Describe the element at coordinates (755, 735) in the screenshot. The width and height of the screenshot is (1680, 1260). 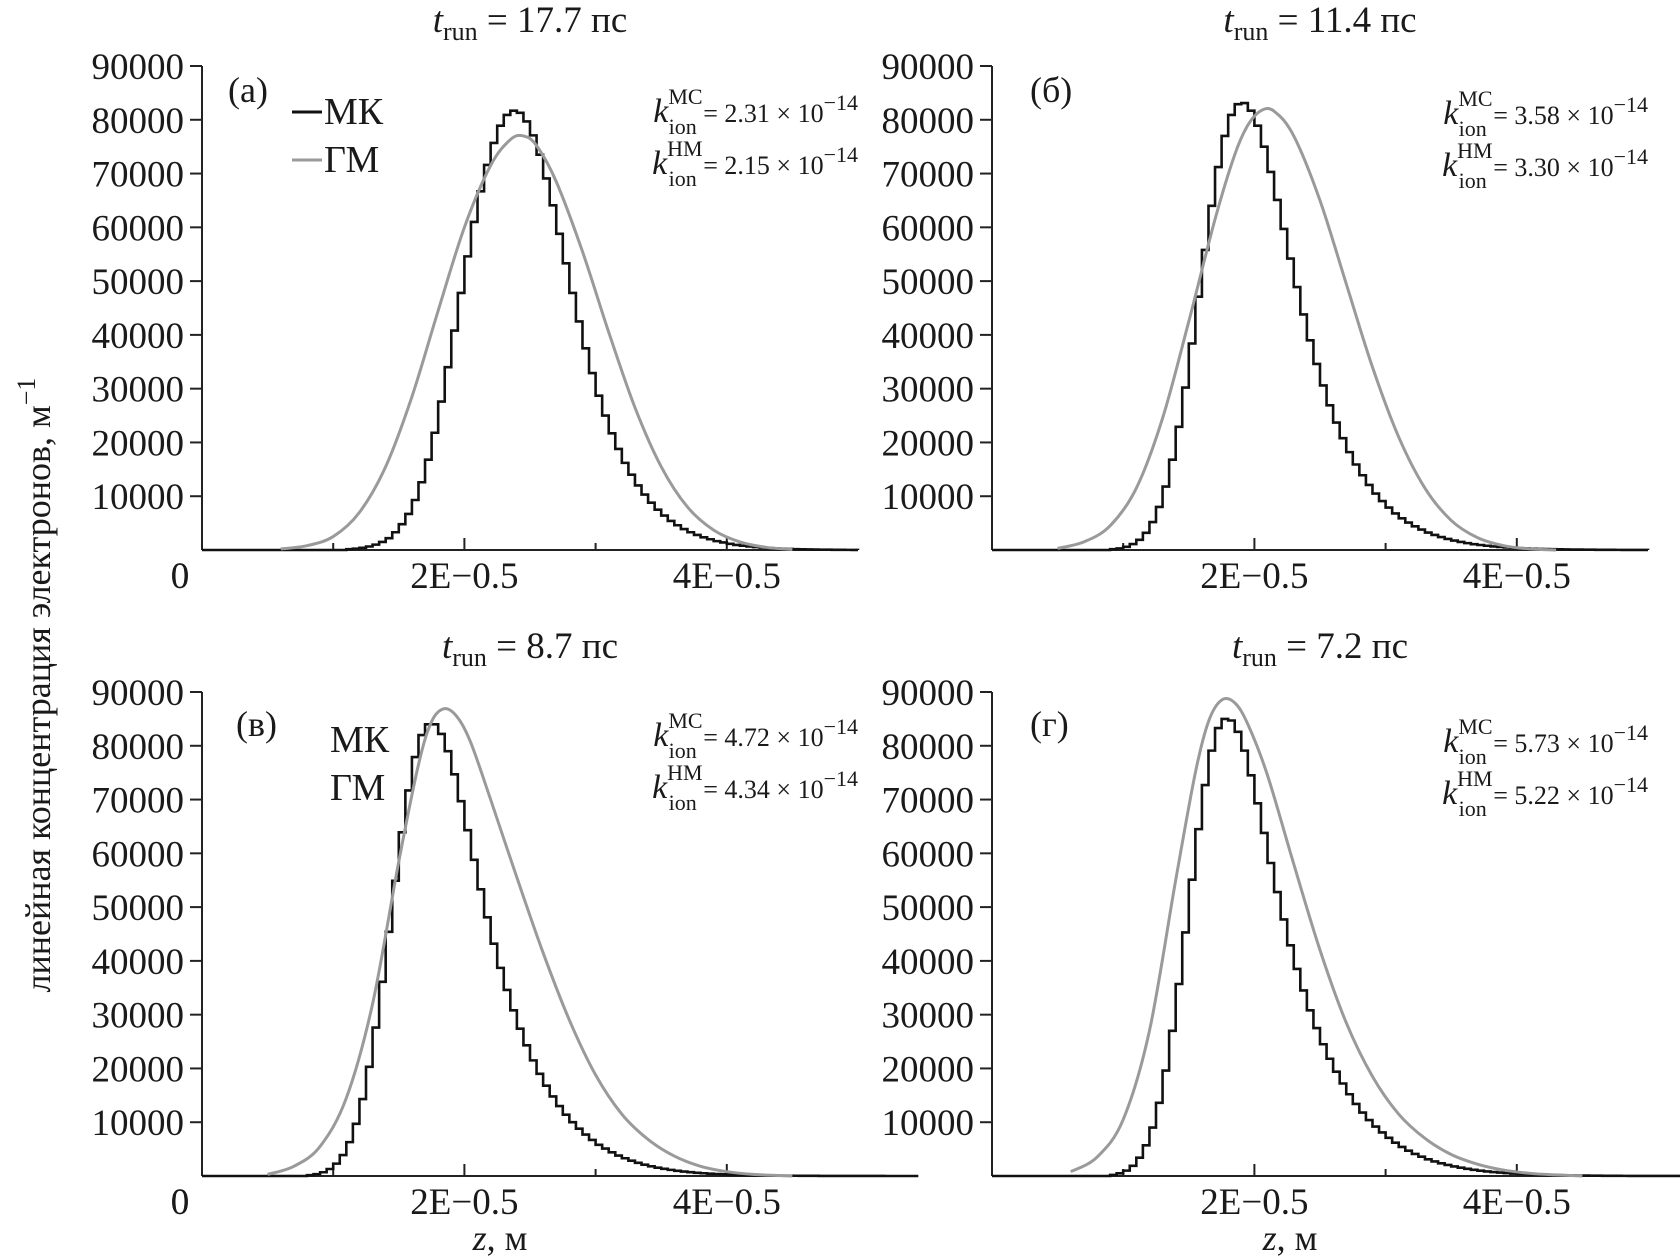
I see `k-ion-mc-annotation: kMC ion = 4.72 × 10−14` at that location.